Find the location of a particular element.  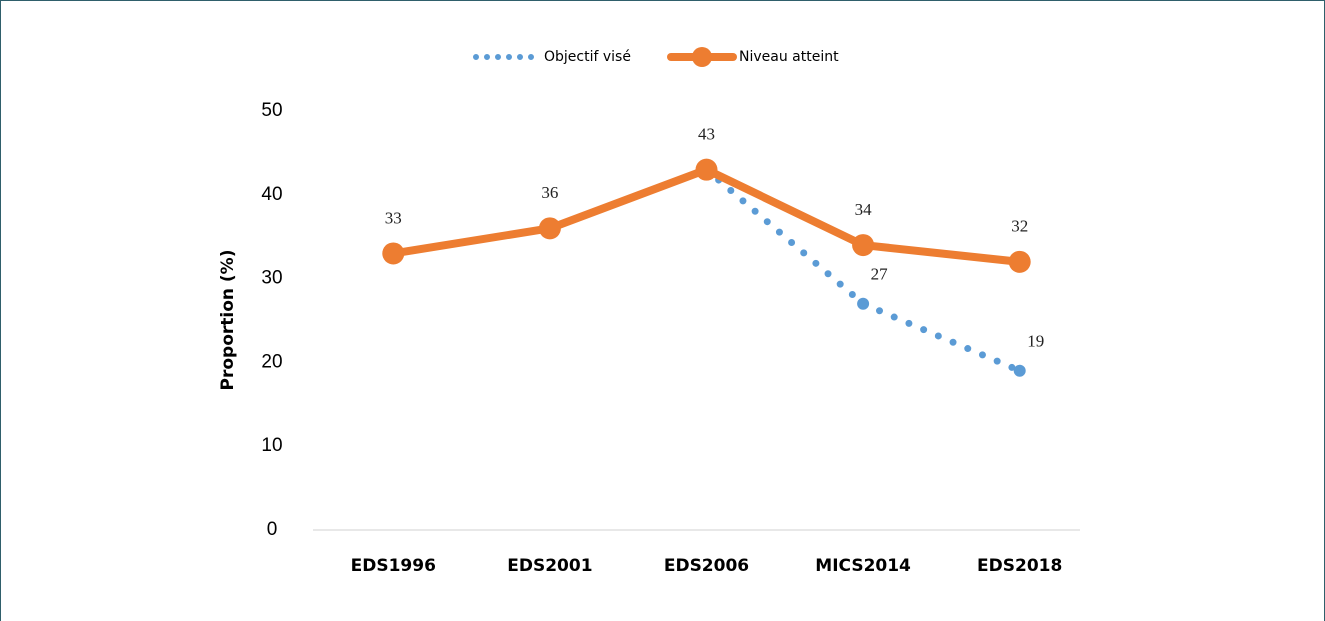

data-label: 33 is located at coordinates (393, 217).